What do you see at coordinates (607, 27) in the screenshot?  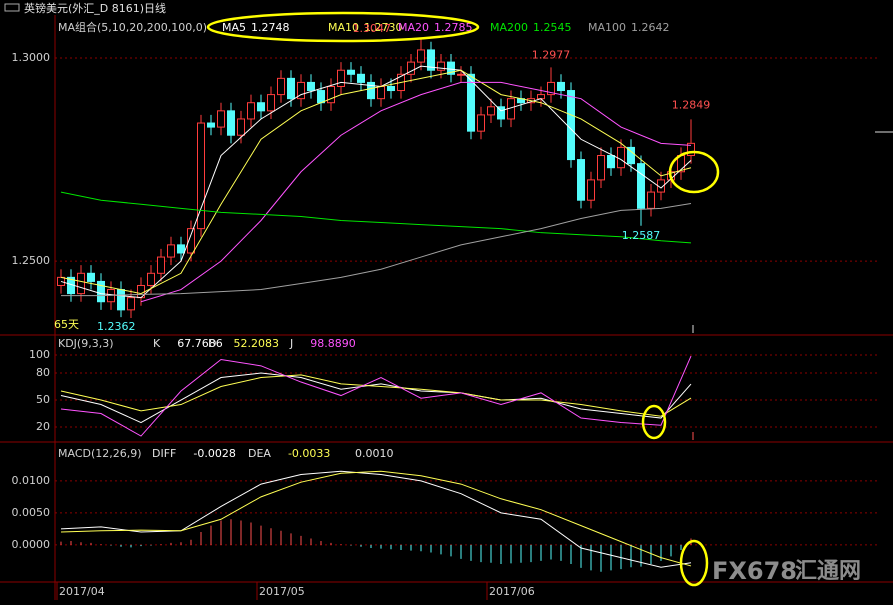 I see `legend-name: MA100` at bounding box center [607, 27].